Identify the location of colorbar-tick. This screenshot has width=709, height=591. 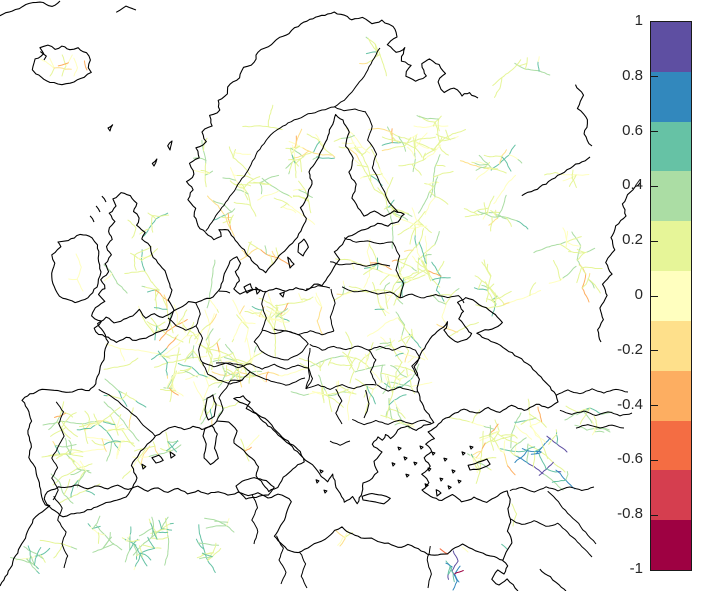
(654, 186).